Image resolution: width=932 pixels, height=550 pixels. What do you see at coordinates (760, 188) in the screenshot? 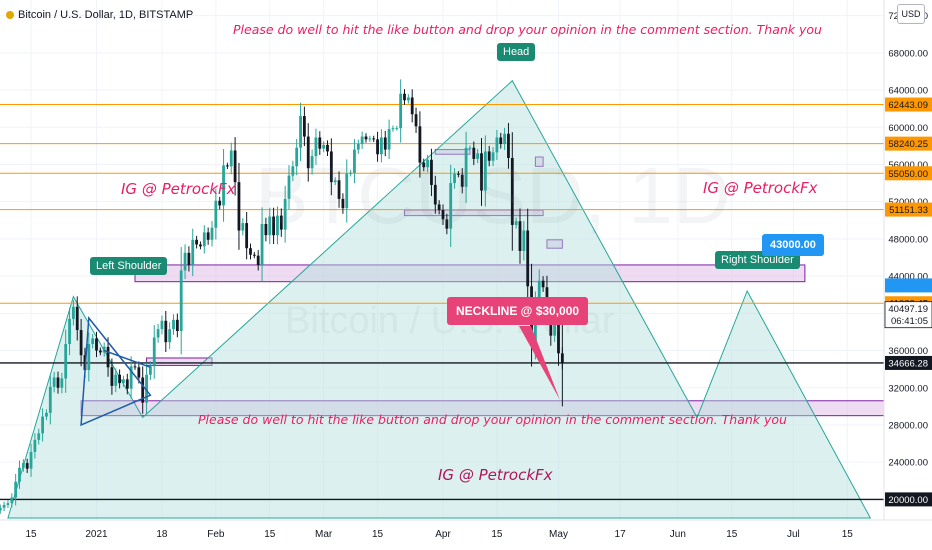
I see `ig-label-right: IG @ PetrockFx` at bounding box center [760, 188].